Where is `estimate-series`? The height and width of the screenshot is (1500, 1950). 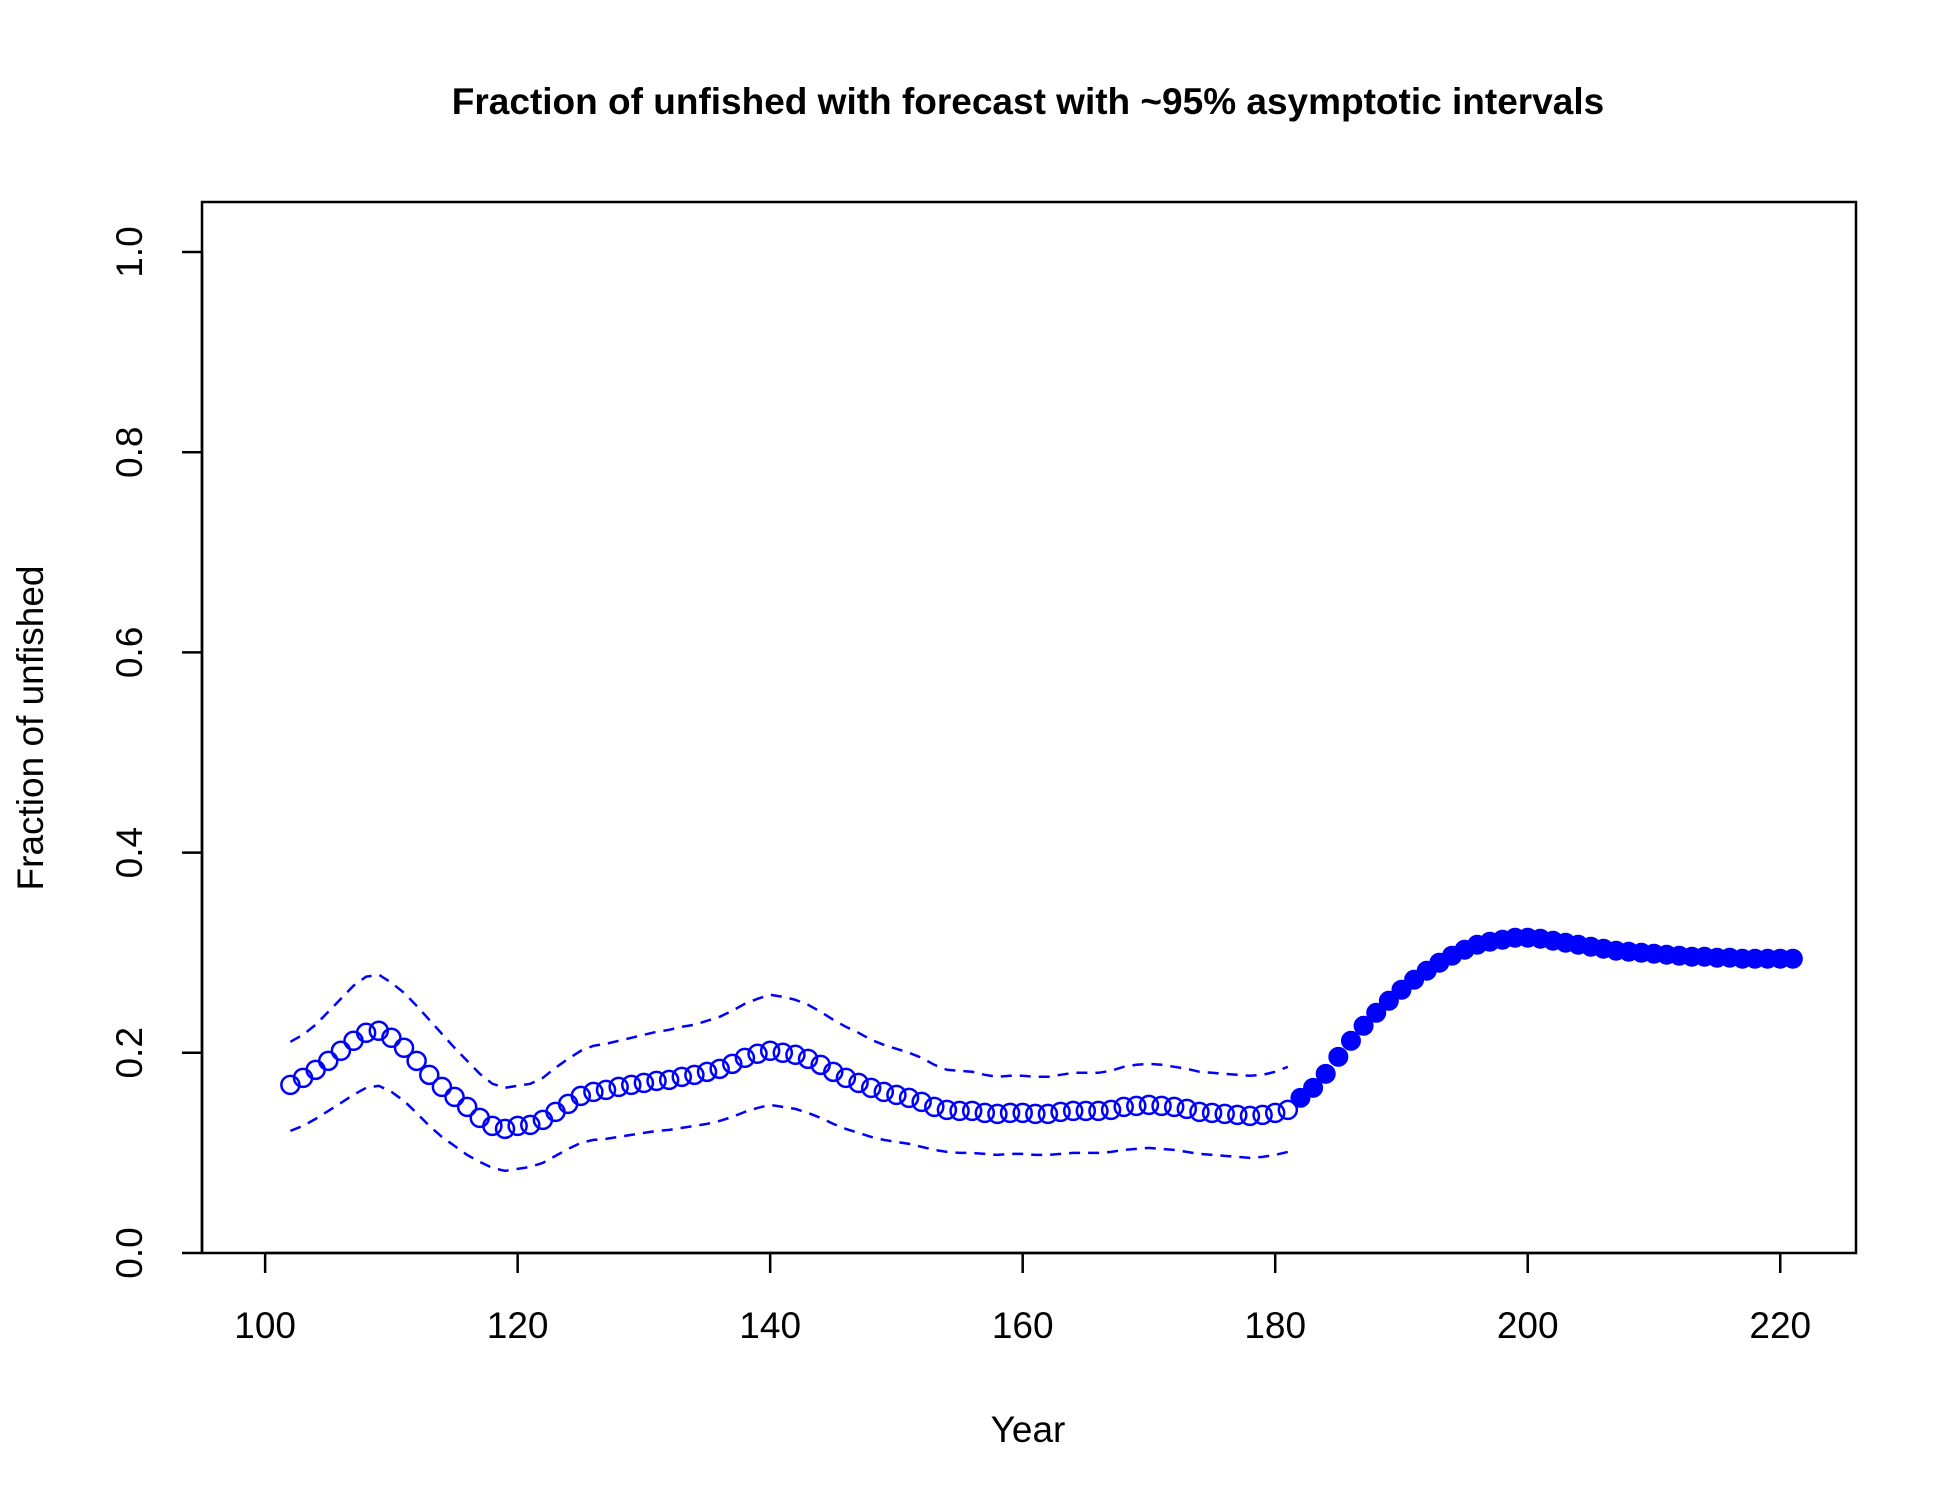
estimate-series is located at coordinates (789, 1080).